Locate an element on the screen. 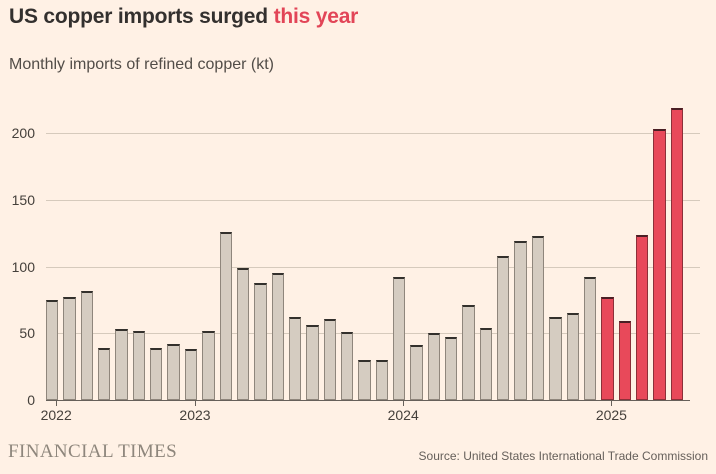 This screenshot has width=716, height=474. x-tick-2025 is located at coordinates (612, 403).